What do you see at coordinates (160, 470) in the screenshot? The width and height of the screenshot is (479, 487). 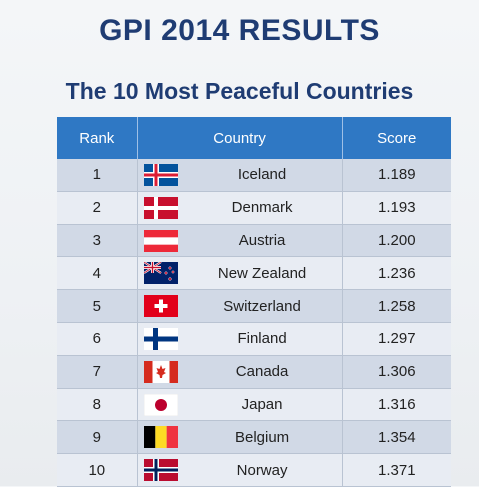 I see `norway-flag-icon` at bounding box center [160, 470].